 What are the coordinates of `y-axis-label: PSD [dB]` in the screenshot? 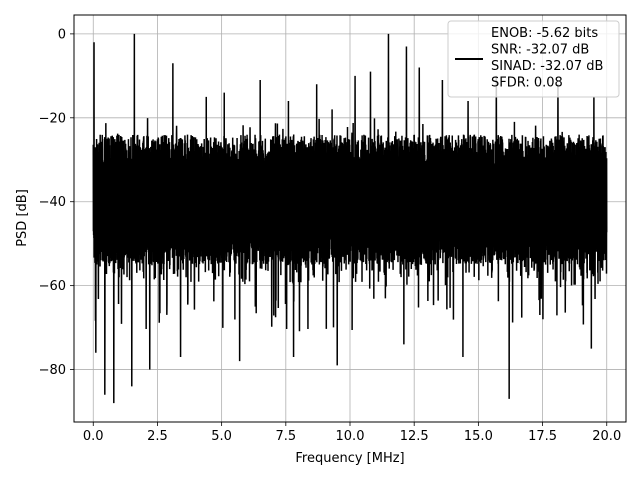 It's located at (22, 218).